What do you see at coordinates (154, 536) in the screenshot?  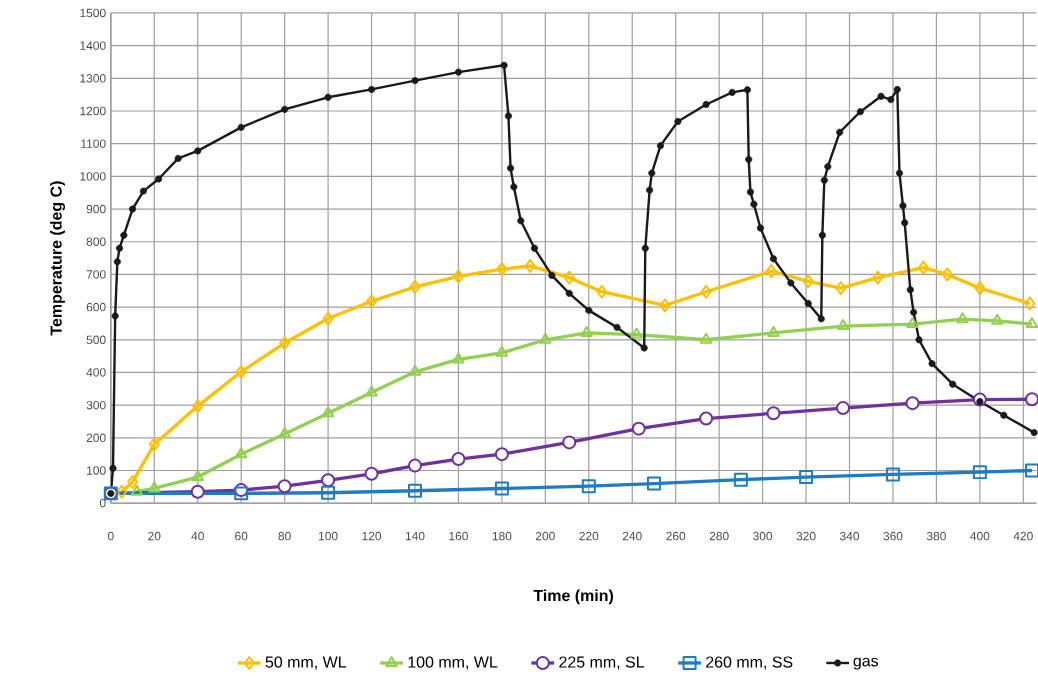 I see `x-tick-label: 20` at bounding box center [154, 536].